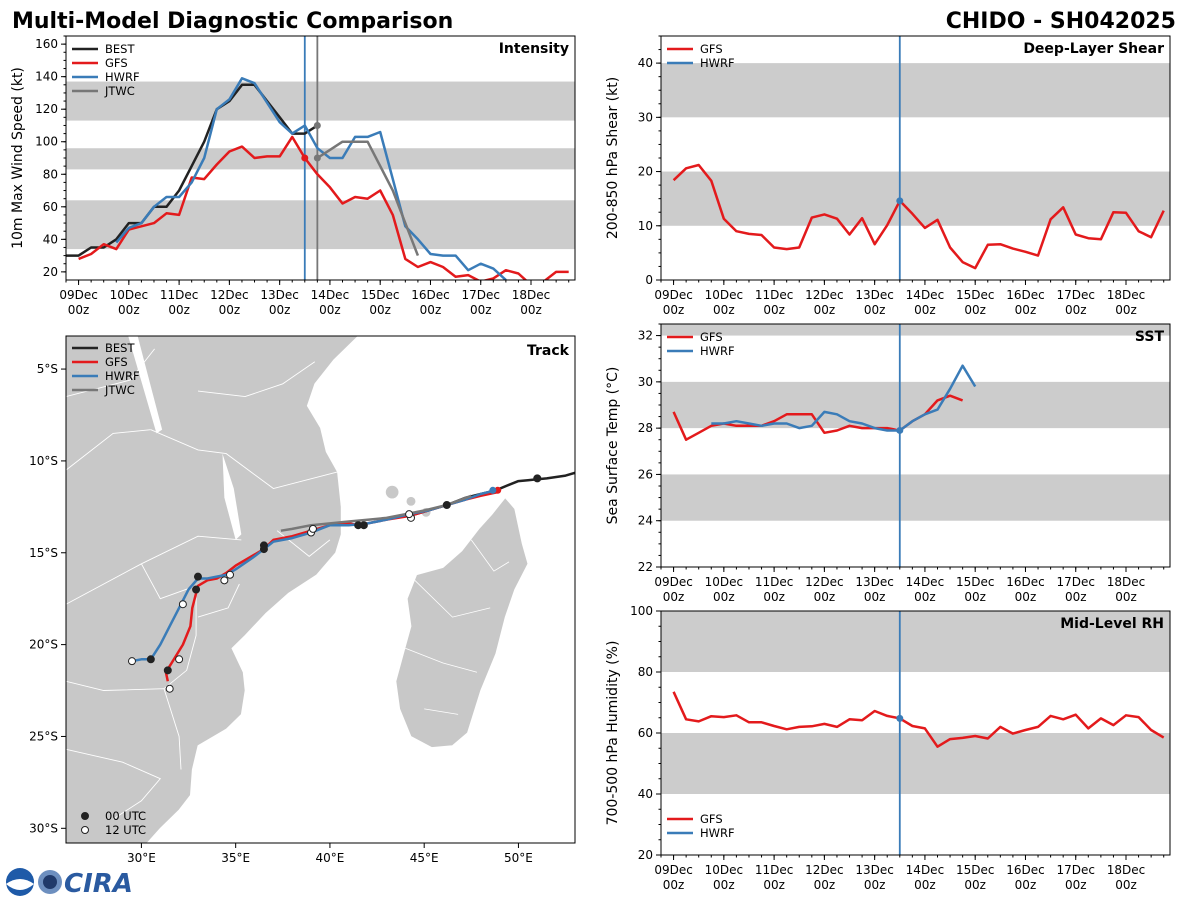  Describe the element at coordinates (480, 295) in the screenshot. I see `intensity-xtick-label-day: 17Dec` at that location.